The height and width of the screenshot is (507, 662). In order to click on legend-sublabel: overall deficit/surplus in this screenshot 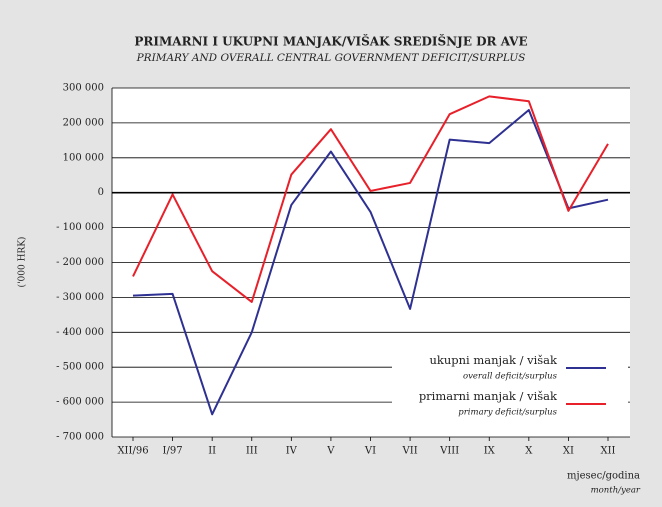, I will do `click(510, 377)`.